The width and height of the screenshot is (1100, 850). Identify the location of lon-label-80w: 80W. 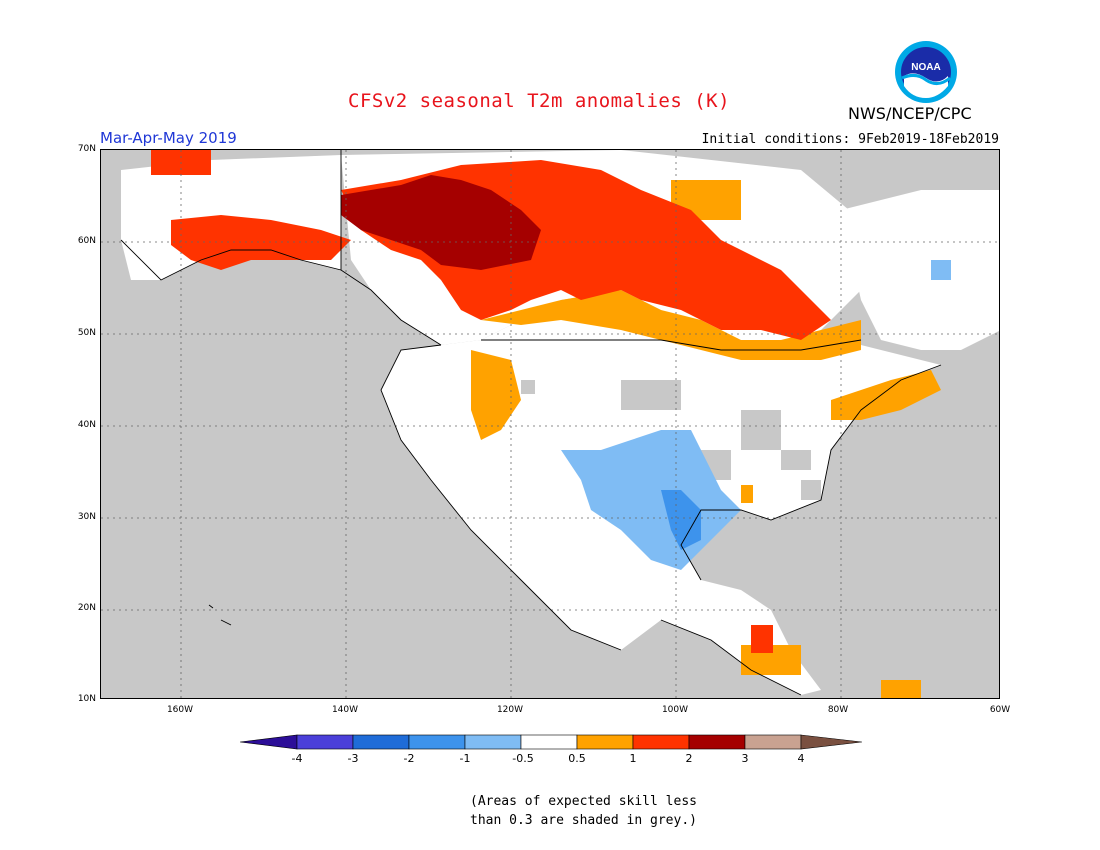
(838, 710).